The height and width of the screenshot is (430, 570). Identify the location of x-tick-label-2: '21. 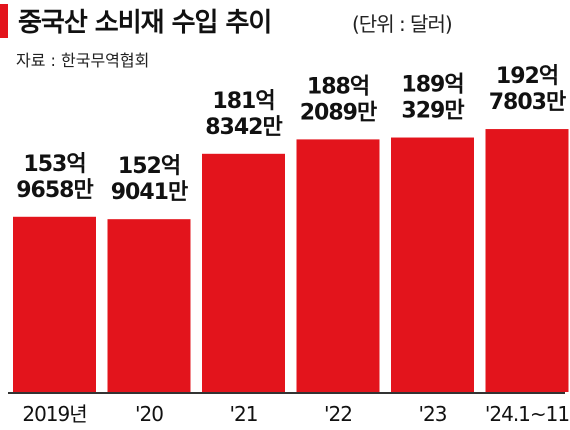
(244, 414).